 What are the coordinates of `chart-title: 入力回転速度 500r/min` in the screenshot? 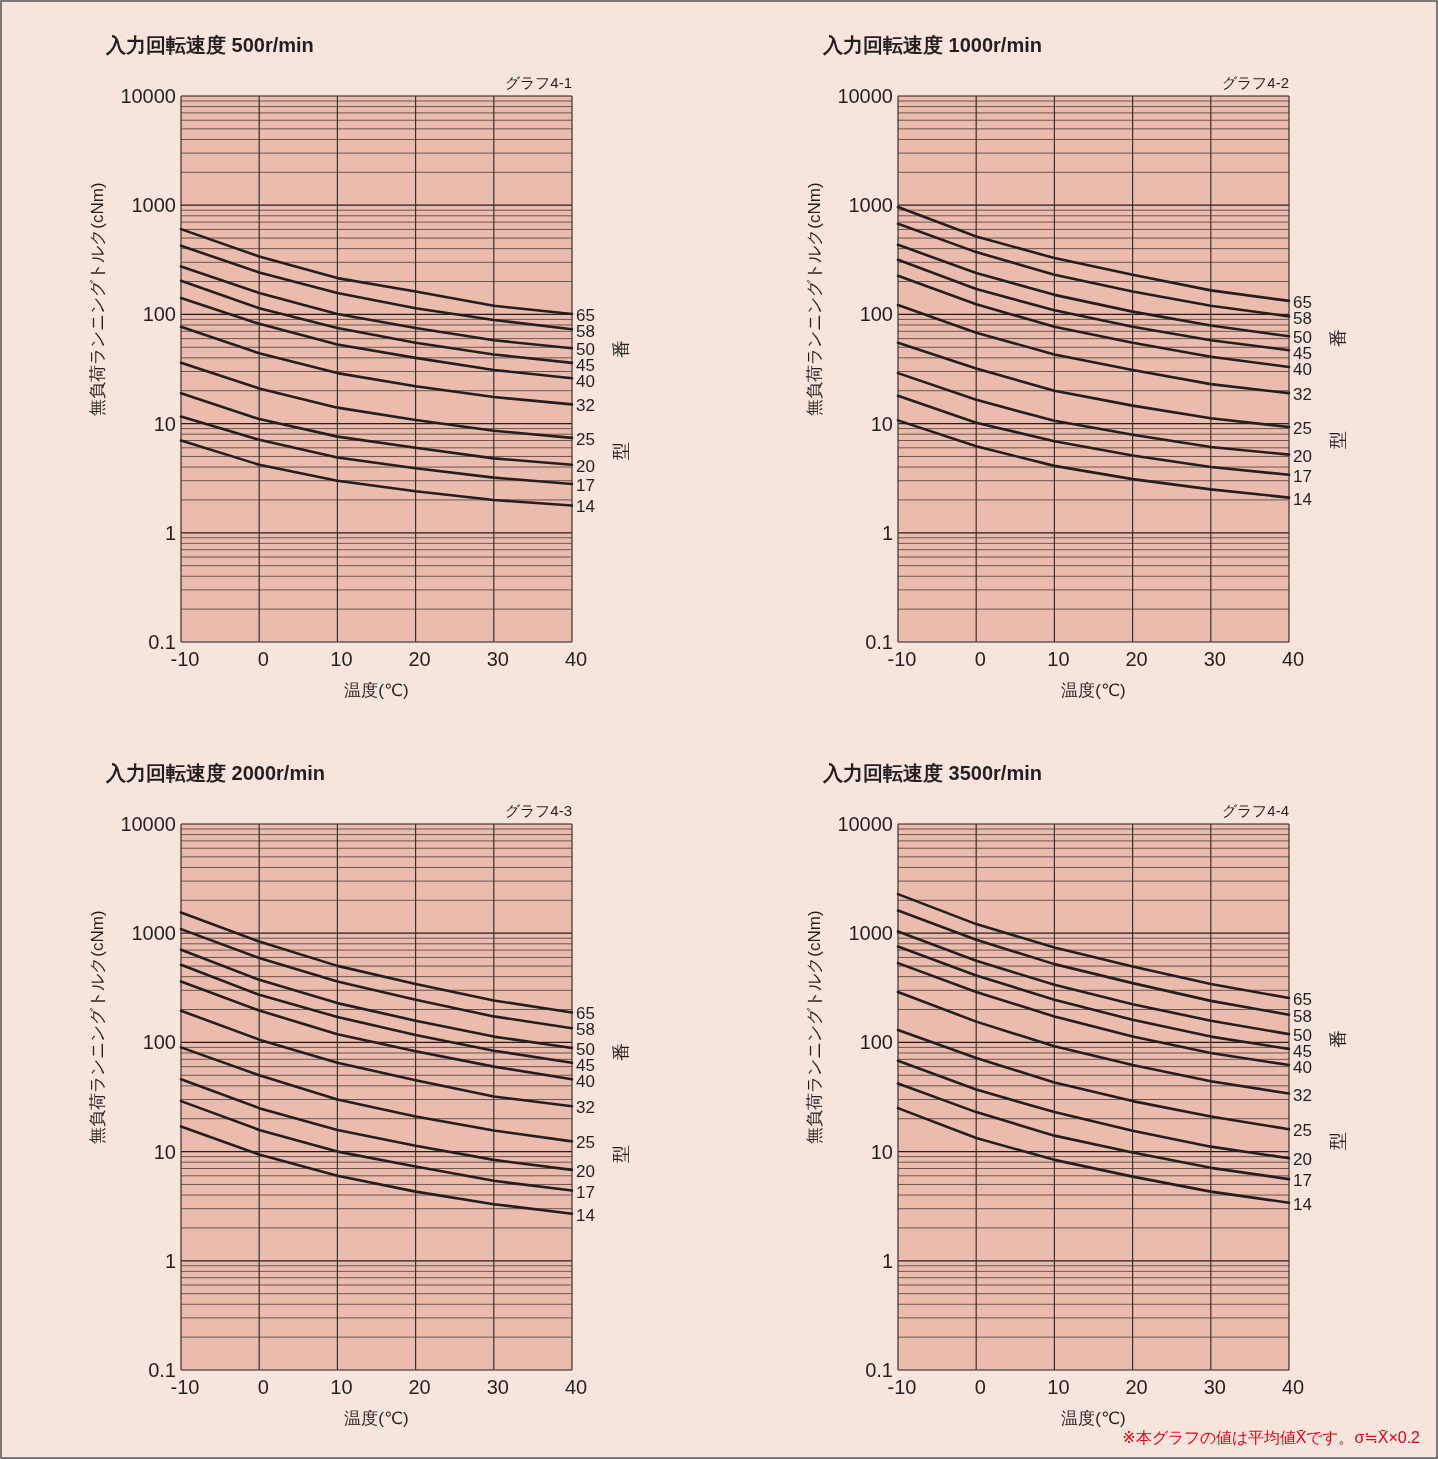 It's located at (209, 45).